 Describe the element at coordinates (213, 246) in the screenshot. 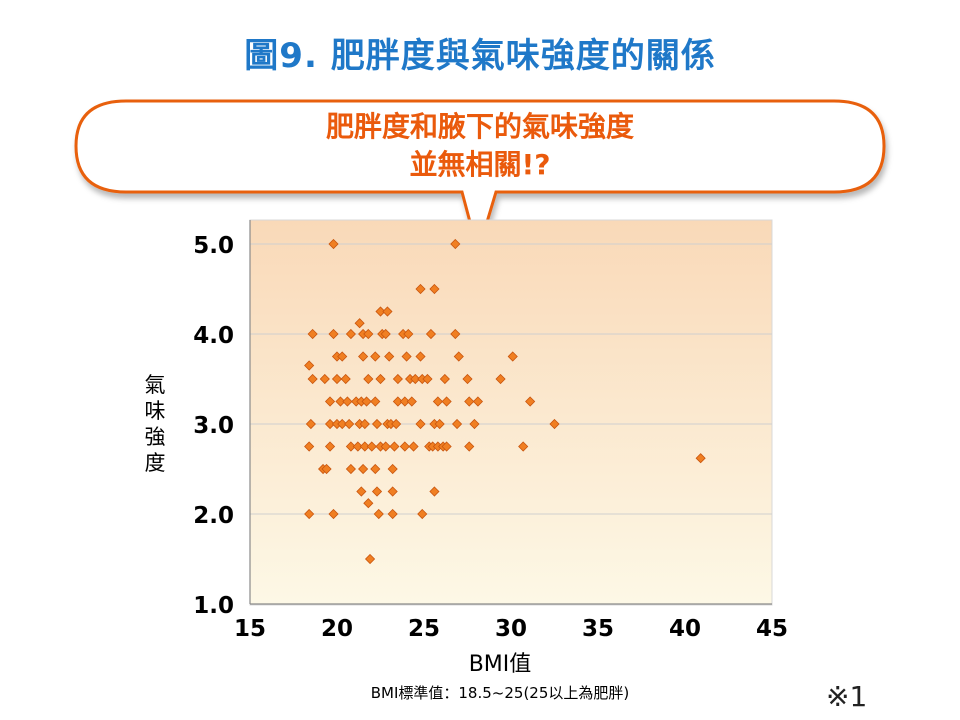

I see `y-tick-label: 5.0` at that location.